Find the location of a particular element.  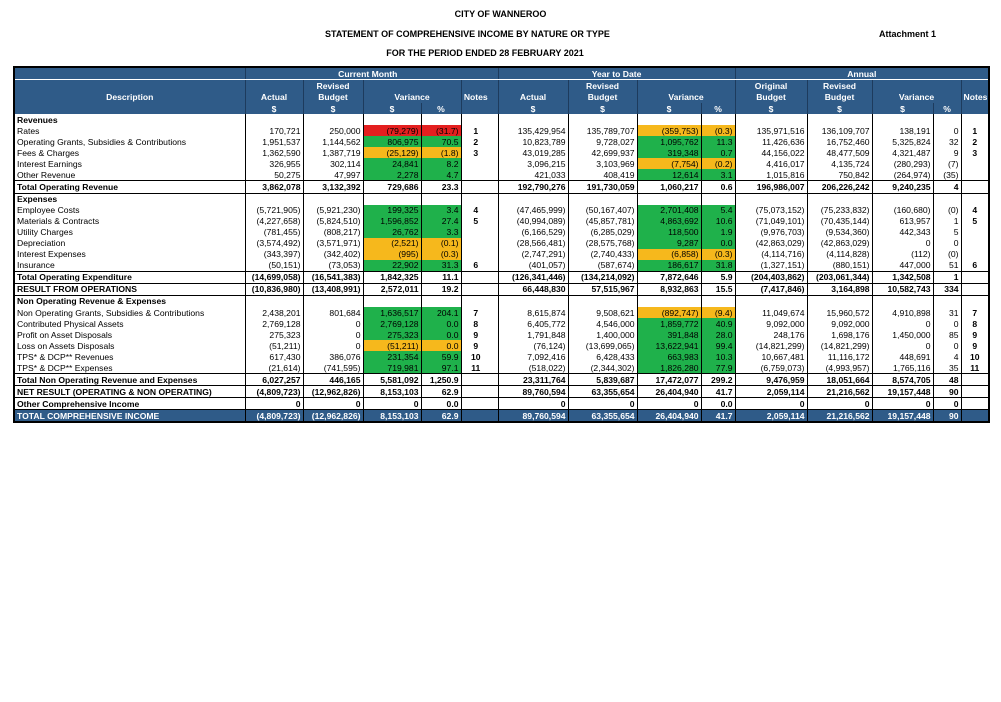

annual-revised-budget: 48,477,509 is located at coordinates (839, 153).